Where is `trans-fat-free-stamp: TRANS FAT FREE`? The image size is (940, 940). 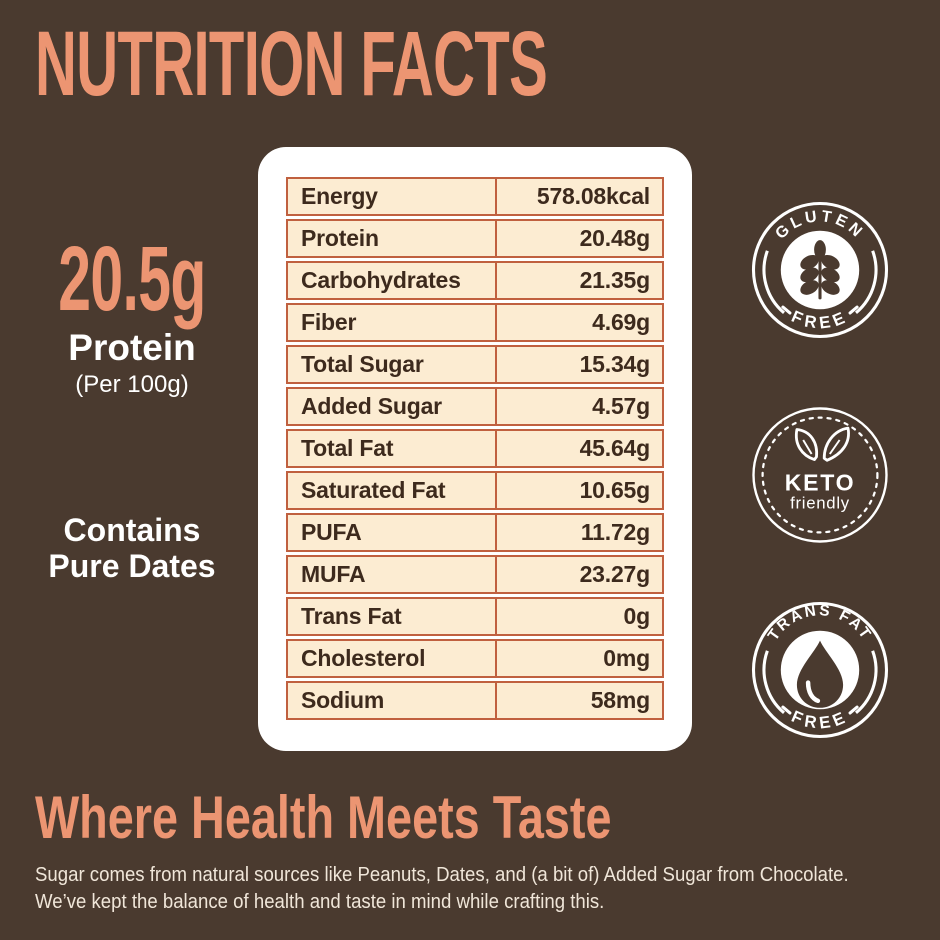 trans-fat-free-stamp: TRANS FAT FREE is located at coordinates (820, 670).